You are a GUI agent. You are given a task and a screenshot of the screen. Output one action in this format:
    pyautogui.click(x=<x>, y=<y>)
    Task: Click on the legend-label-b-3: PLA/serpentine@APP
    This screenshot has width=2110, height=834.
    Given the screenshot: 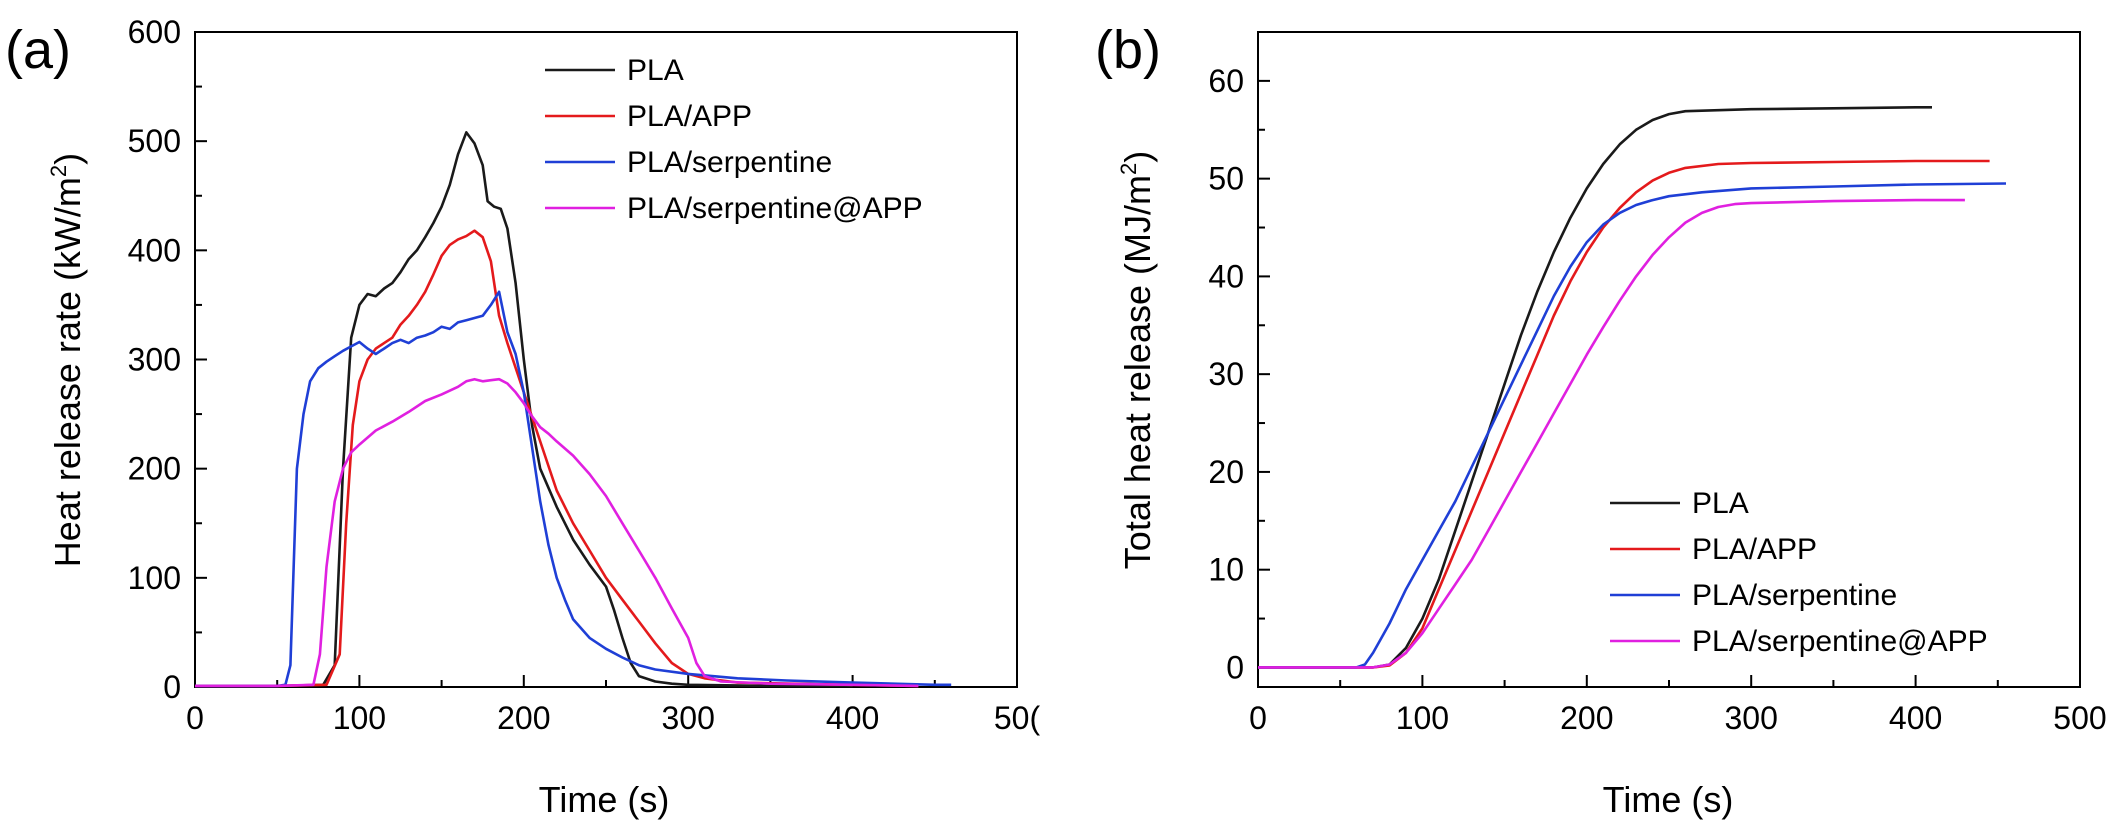 What is the action you would take?
    pyautogui.click(x=1840, y=641)
    